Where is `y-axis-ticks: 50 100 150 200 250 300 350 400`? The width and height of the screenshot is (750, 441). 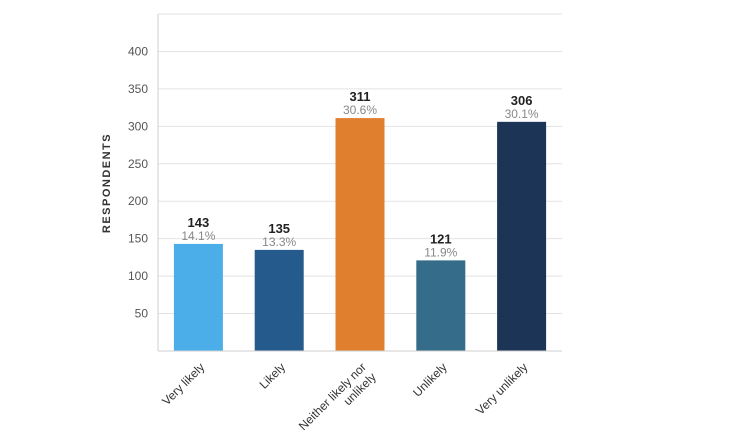
y-axis-ticks: 50 100 150 200 250 300 350 400 is located at coordinates (138, 182).